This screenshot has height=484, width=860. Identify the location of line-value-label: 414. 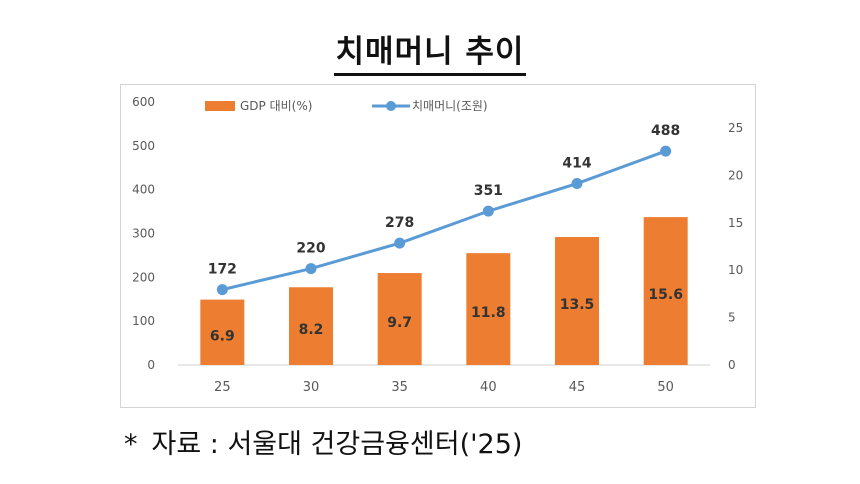
(576, 164).